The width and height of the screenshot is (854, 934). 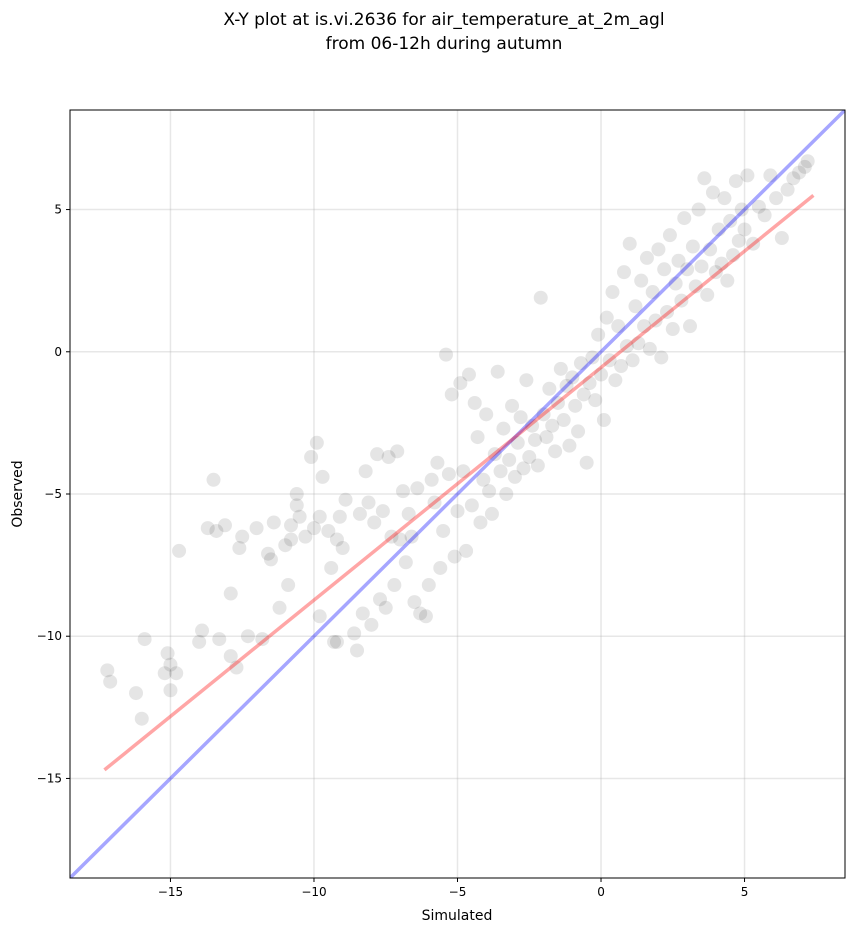 I want to click on y-axis-ticks: −15 −10 −5 0 5, so click(x=53, y=494).